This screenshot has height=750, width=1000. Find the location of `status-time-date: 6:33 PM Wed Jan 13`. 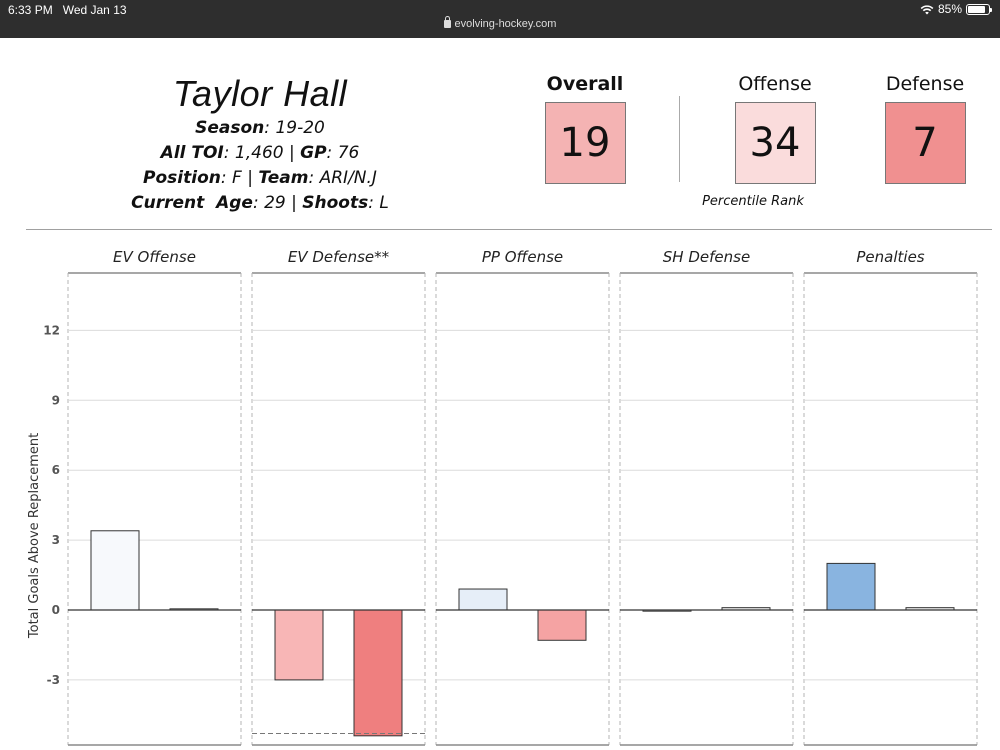

status-time-date: 6:33 PM Wed Jan 13 is located at coordinates (67, 10).